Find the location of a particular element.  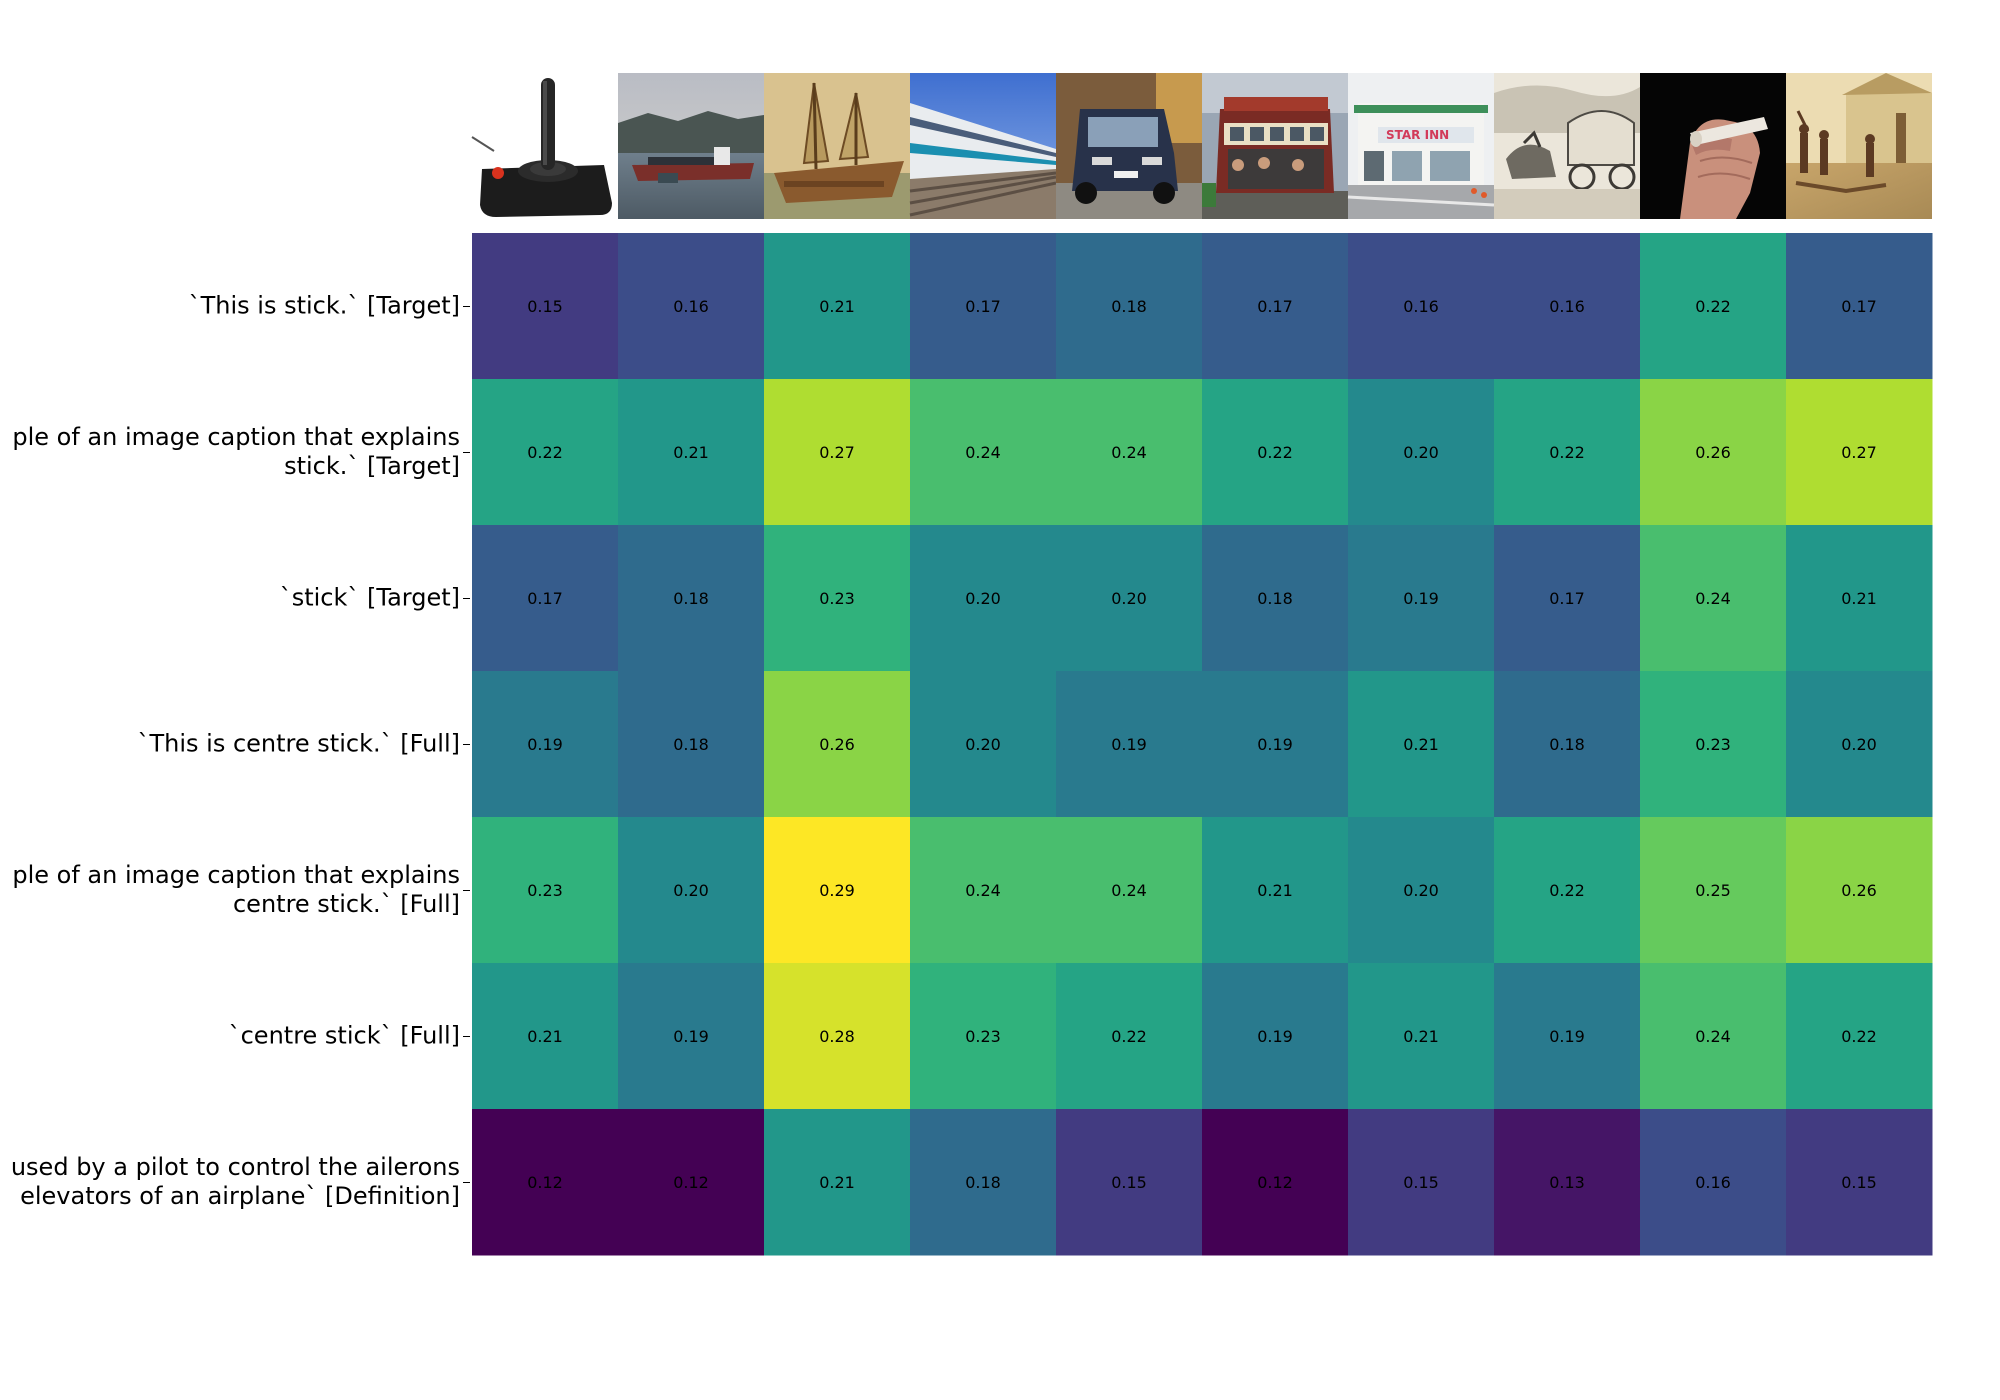

heatmap-cell-r6-c7 is located at coordinates (1567, 1182).